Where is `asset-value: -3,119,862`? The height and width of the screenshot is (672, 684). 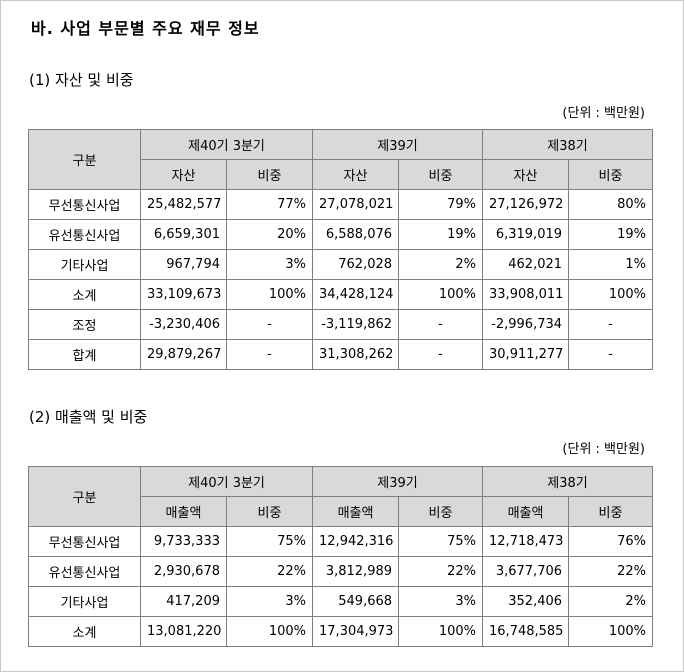
asset-value: -3,119,862 is located at coordinates (356, 324).